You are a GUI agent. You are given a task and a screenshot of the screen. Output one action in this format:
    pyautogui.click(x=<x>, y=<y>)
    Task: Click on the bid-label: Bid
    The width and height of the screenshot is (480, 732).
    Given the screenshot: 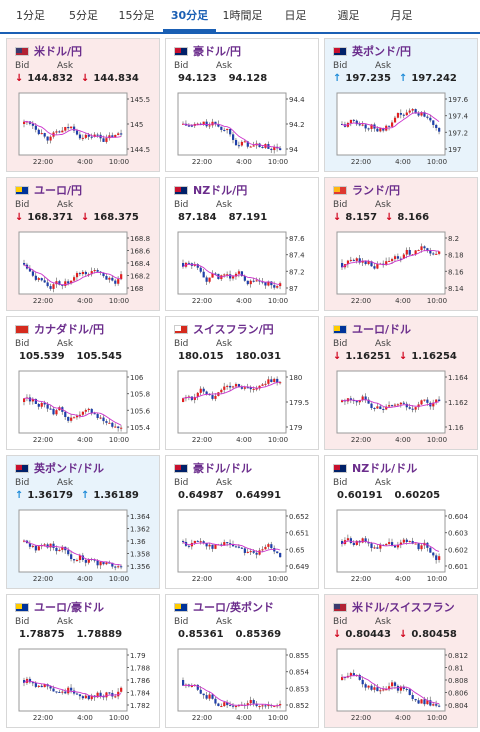 What is the action you would take?
    pyautogui.click(x=181, y=205)
    